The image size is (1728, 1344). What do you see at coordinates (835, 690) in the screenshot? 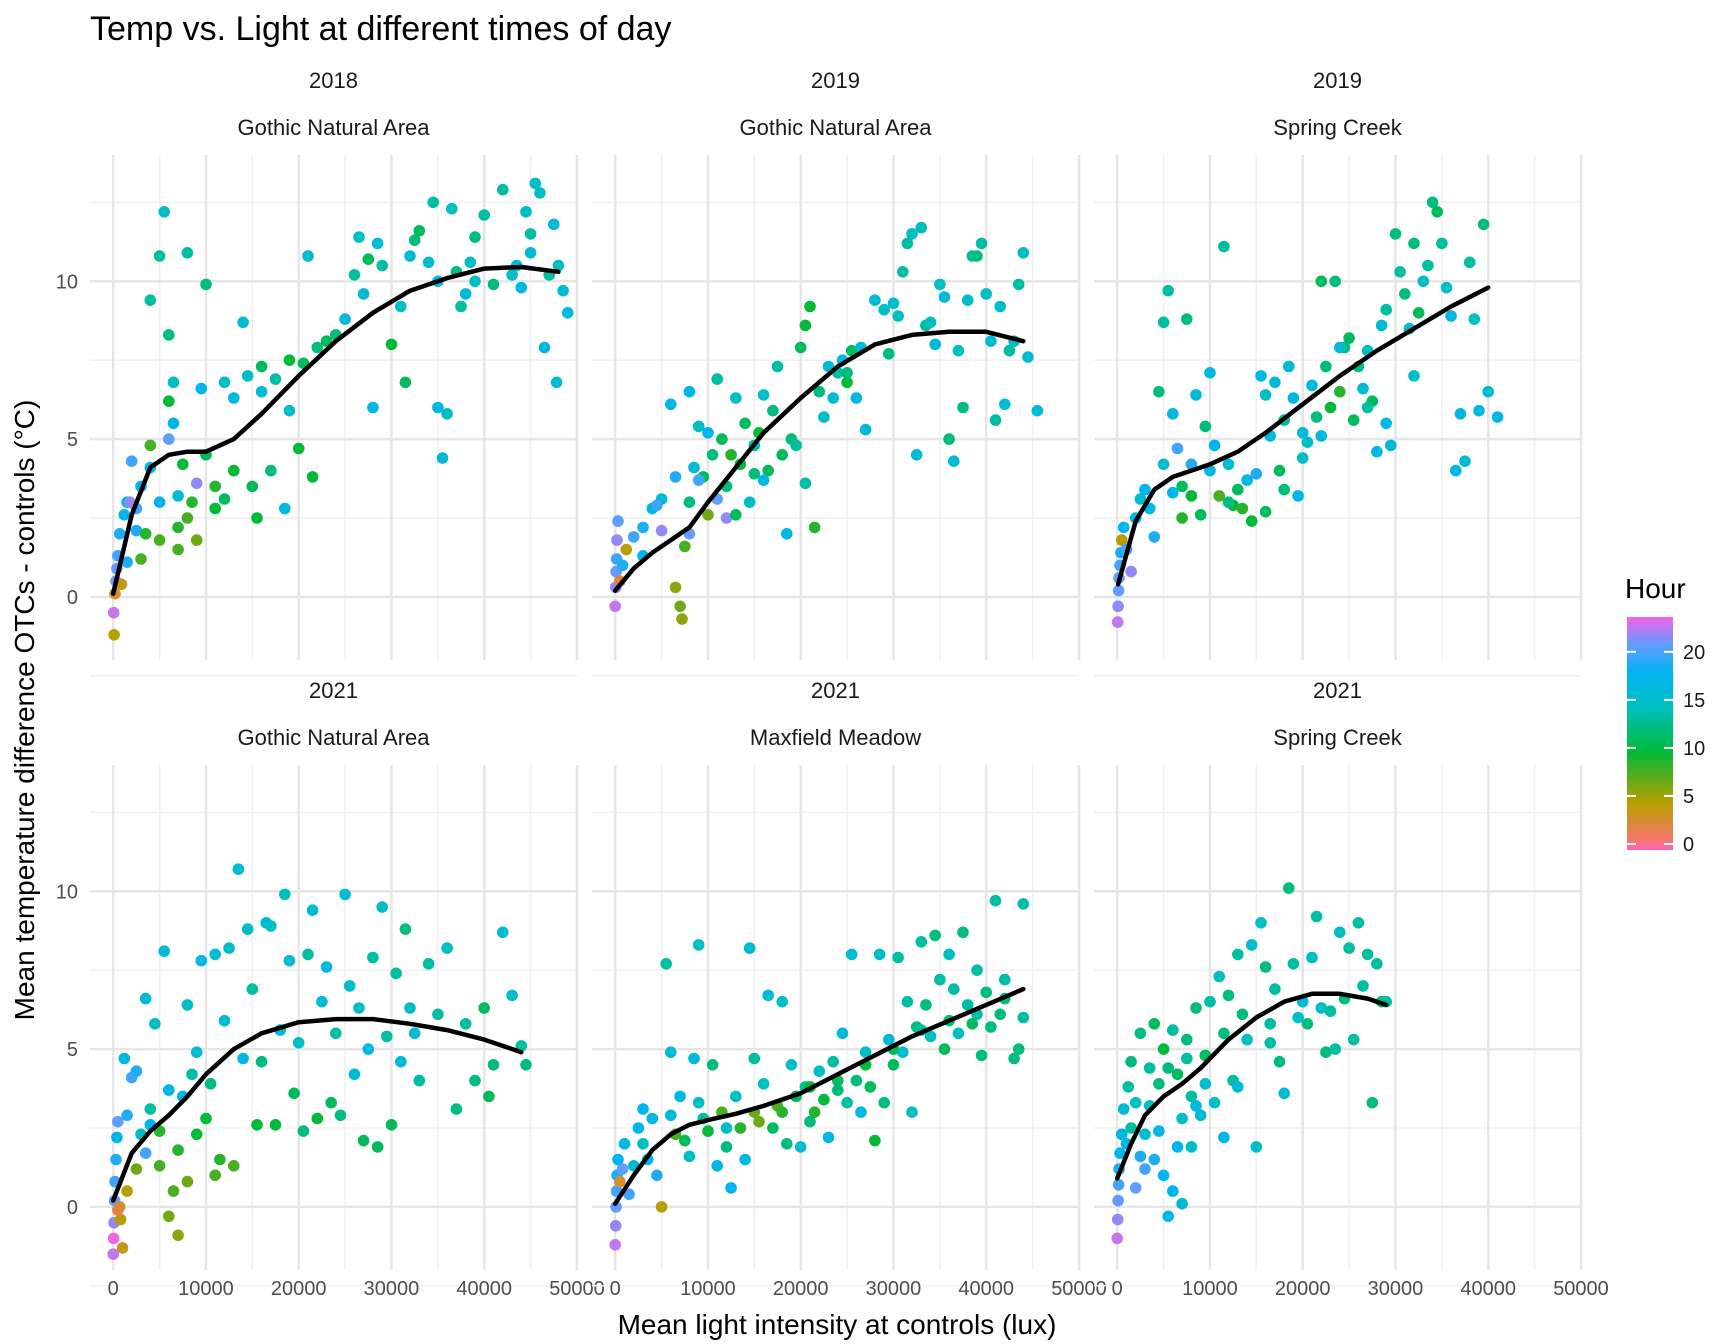
I see `facet-year-label: 2021` at bounding box center [835, 690].